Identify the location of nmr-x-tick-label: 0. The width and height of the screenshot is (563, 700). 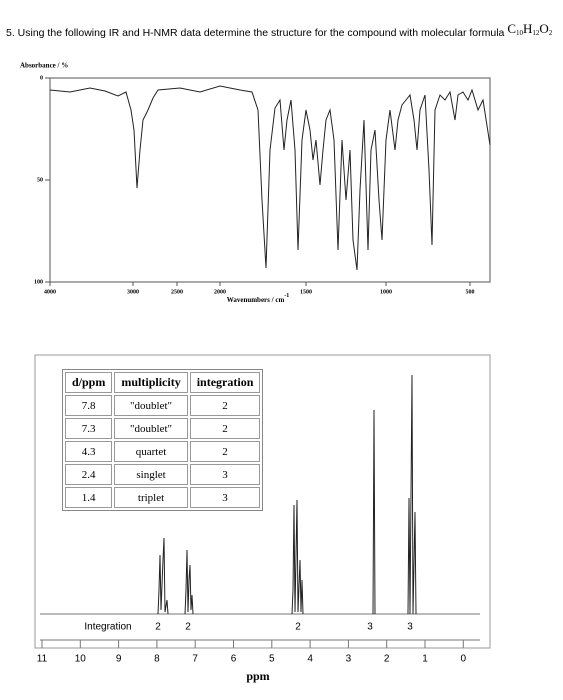
(464, 659).